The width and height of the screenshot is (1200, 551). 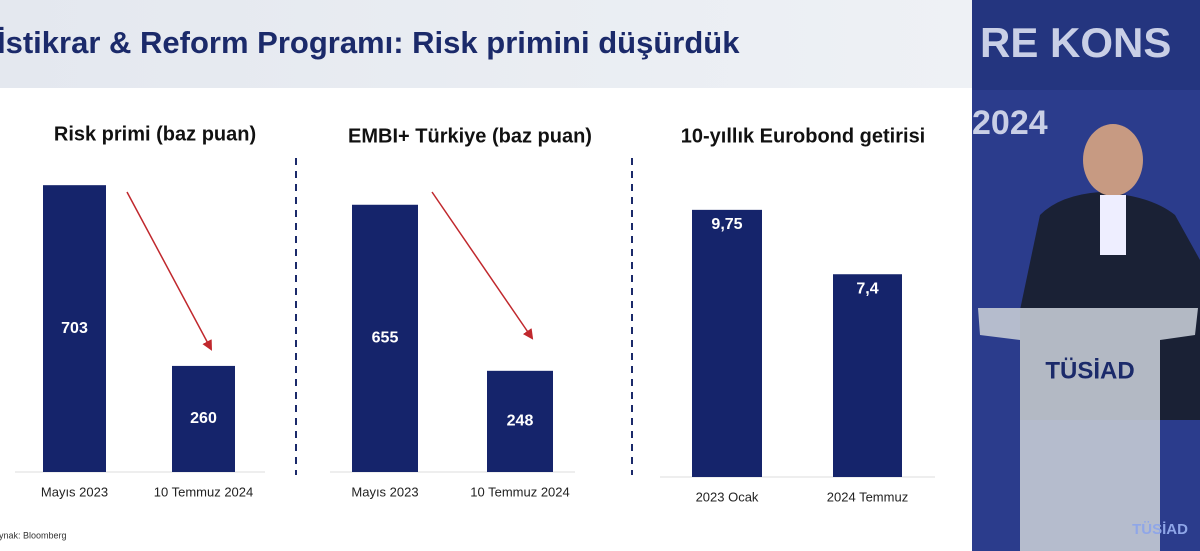 What do you see at coordinates (1113, 225) in the screenshot?
I see `speaker-shirt` at bounding box center [1113, 225].